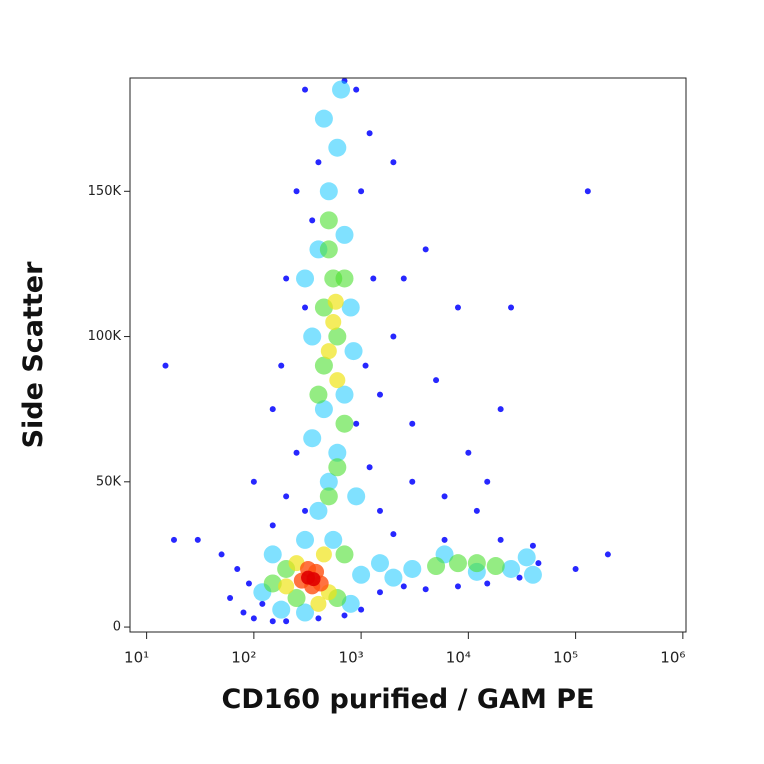  What do you see at coordinates (105, 191) in the screenshot?
I see `y-tick-label: 150K` at bounding box center [105, 191].